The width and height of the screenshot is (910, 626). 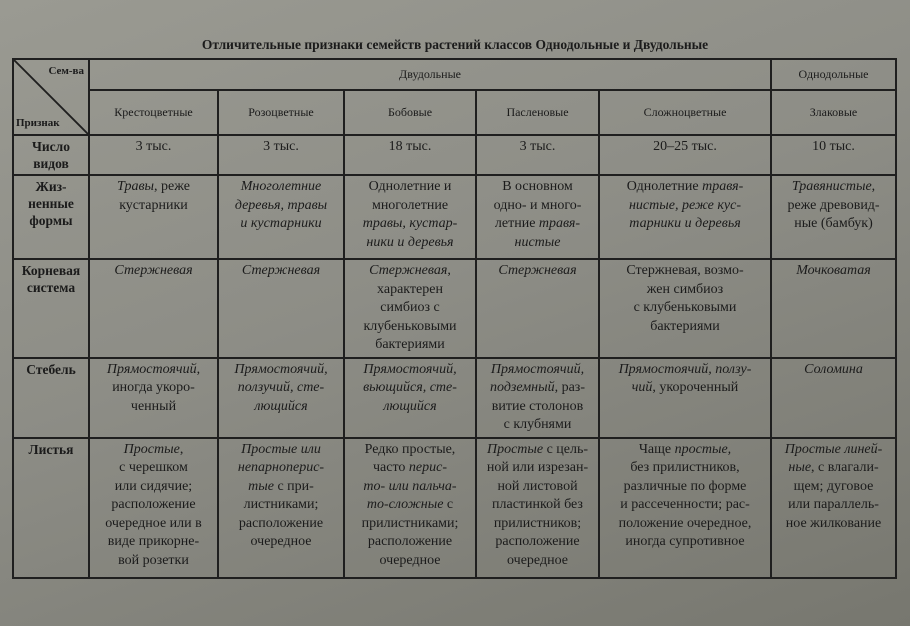 I want to click on table-cell: Прямостоячий, ползучий, сте- лющийся, so click(x=281, y=397).